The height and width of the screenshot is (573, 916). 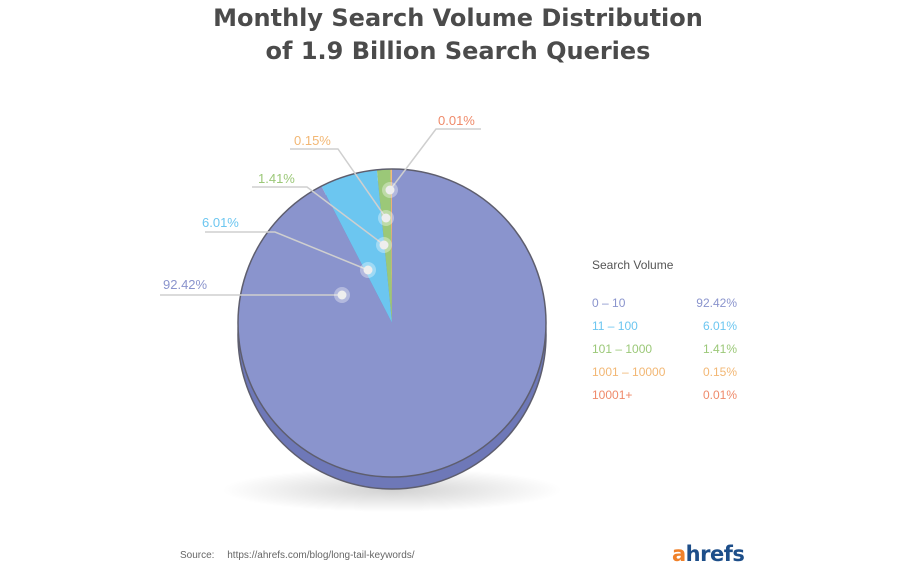 I want to click on legend-value-2: 6.01%, so click(x=720, y=326).